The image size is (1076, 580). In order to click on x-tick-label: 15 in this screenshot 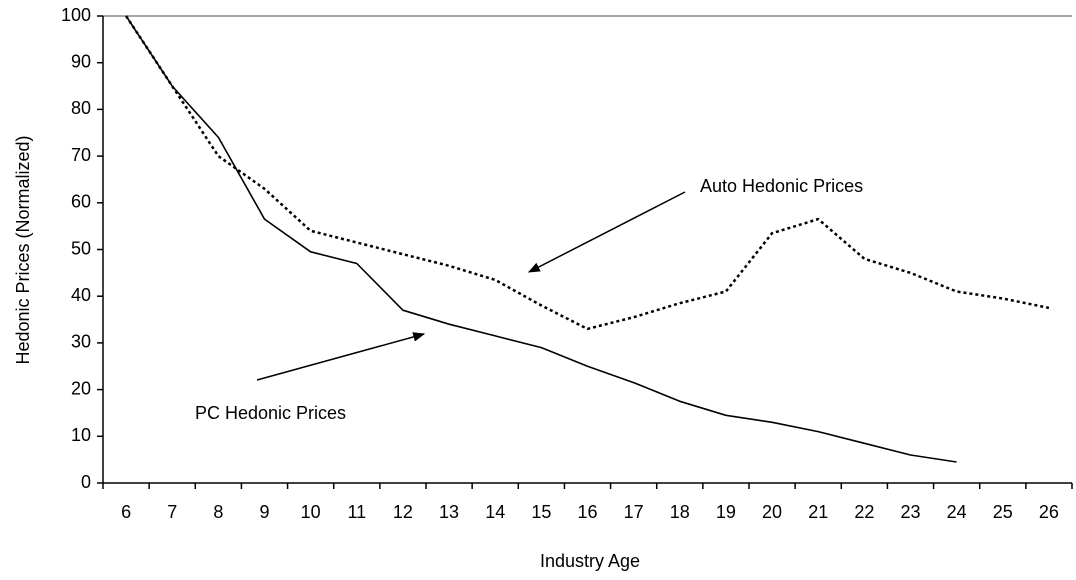, I will do `click(541, 512)`.